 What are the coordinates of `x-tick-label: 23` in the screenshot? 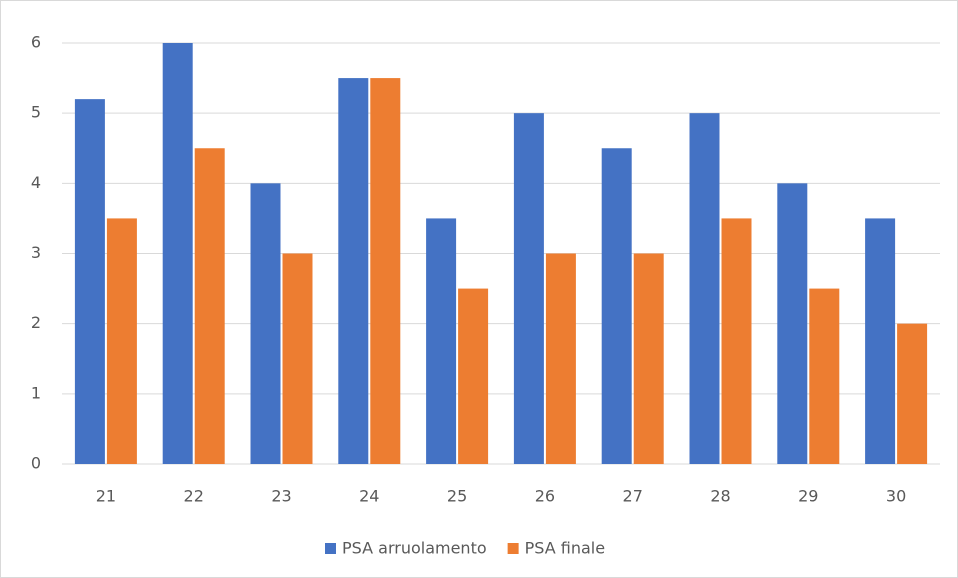 It's located at (281, 496).